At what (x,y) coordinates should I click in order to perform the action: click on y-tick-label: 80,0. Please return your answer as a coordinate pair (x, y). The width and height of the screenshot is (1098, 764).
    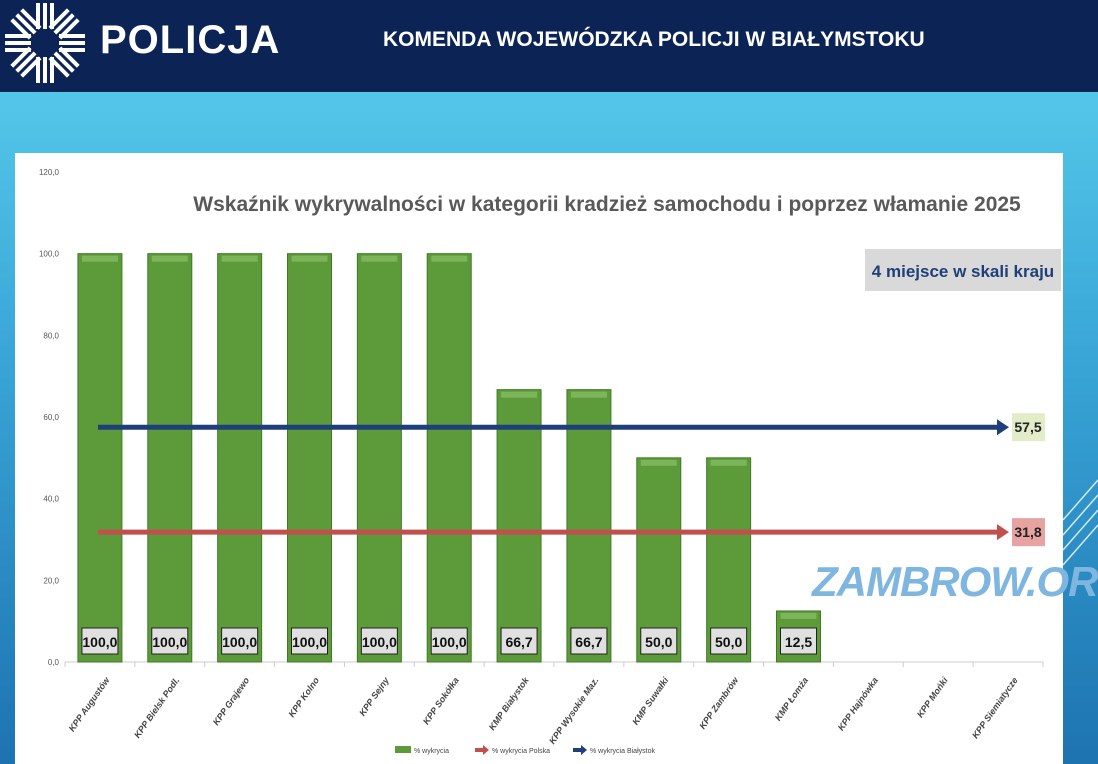
    Looking at the image, I should click on (51, 335).